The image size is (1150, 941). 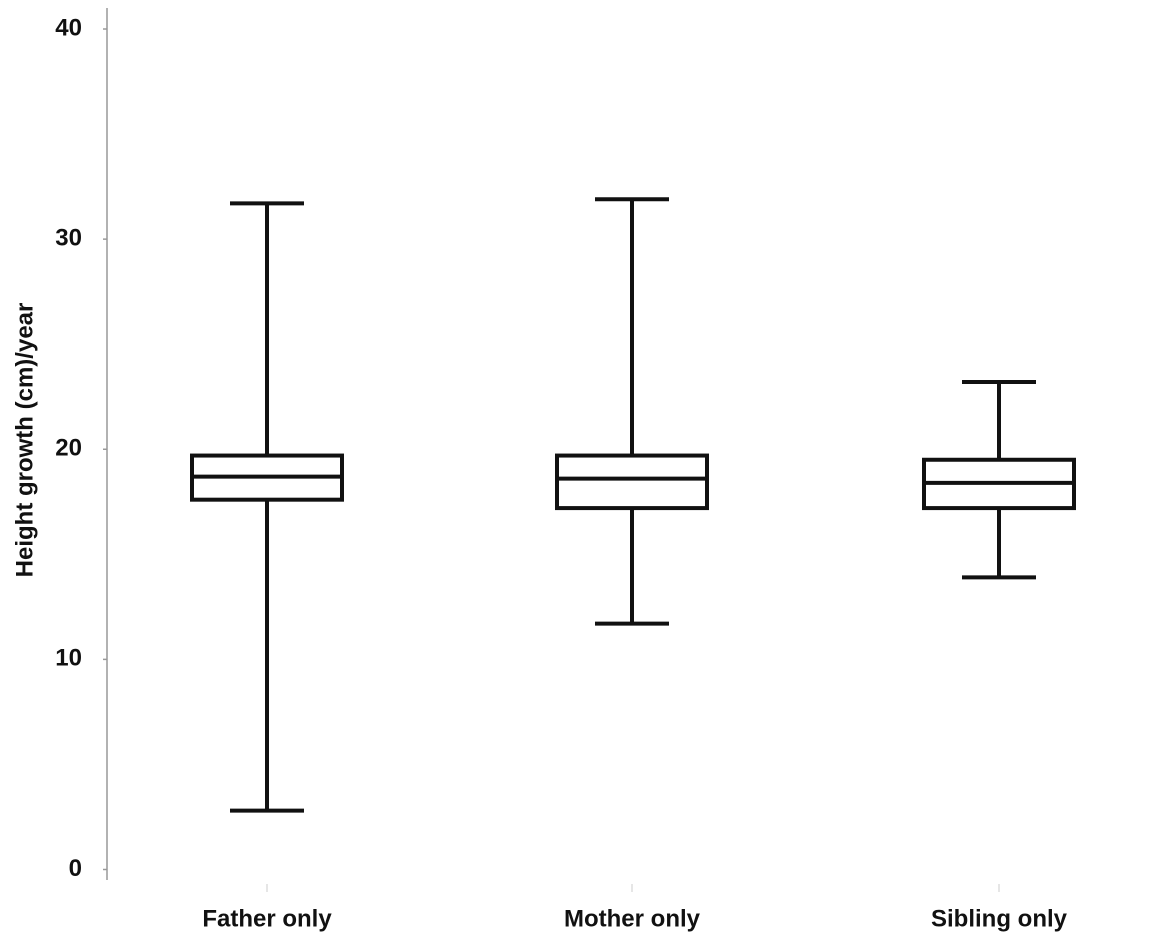 I want to click on box, so click(x=632, y=482).